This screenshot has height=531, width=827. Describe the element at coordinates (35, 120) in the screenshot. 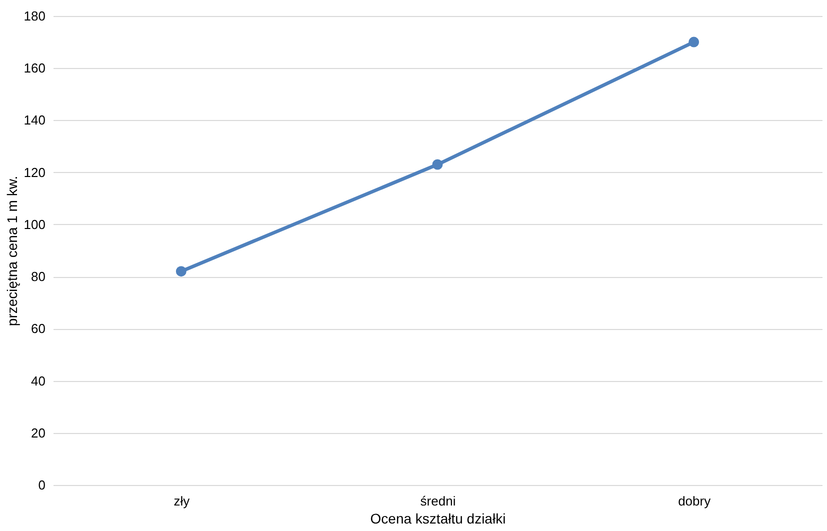

I see `y-tick-label: 140` at that location.